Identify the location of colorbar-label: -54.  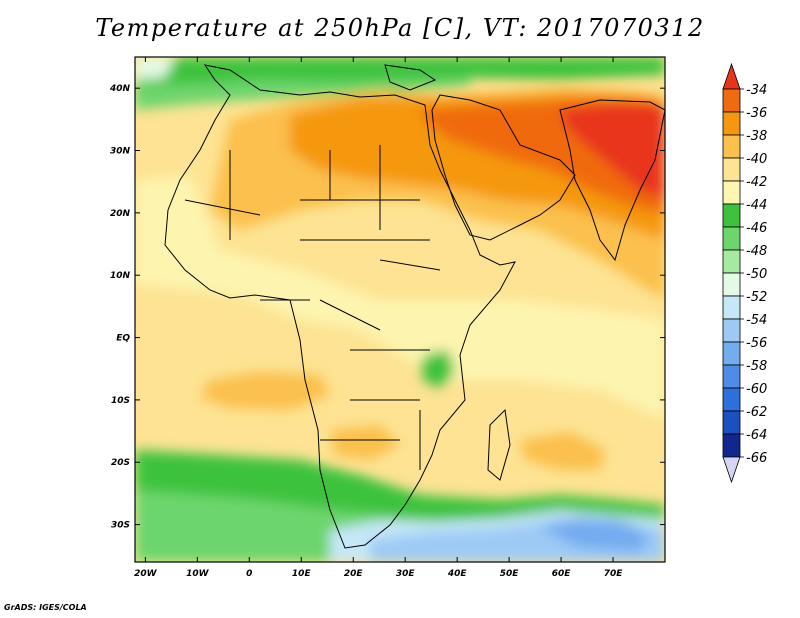
(756, 320).